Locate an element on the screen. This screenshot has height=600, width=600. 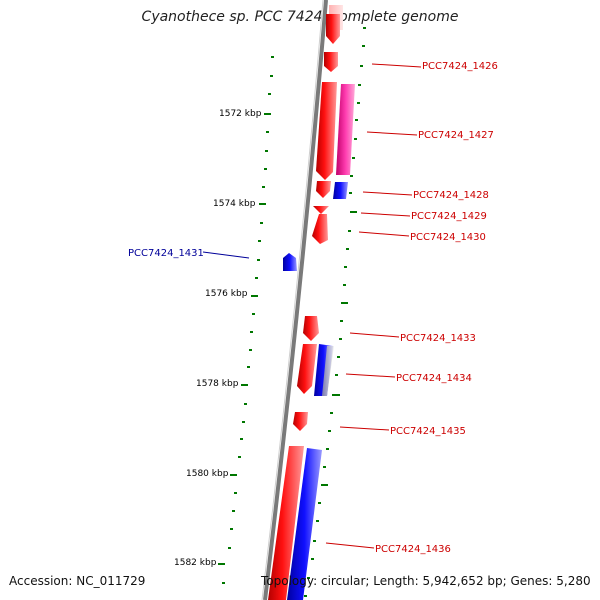
gene-arrow-1436b is located at coordinates (304, 524).